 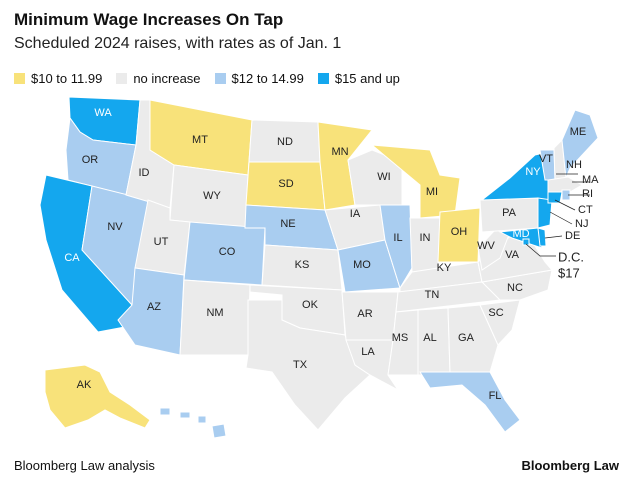 I want to click on label-pa: PA, so click(x=509, y=213).